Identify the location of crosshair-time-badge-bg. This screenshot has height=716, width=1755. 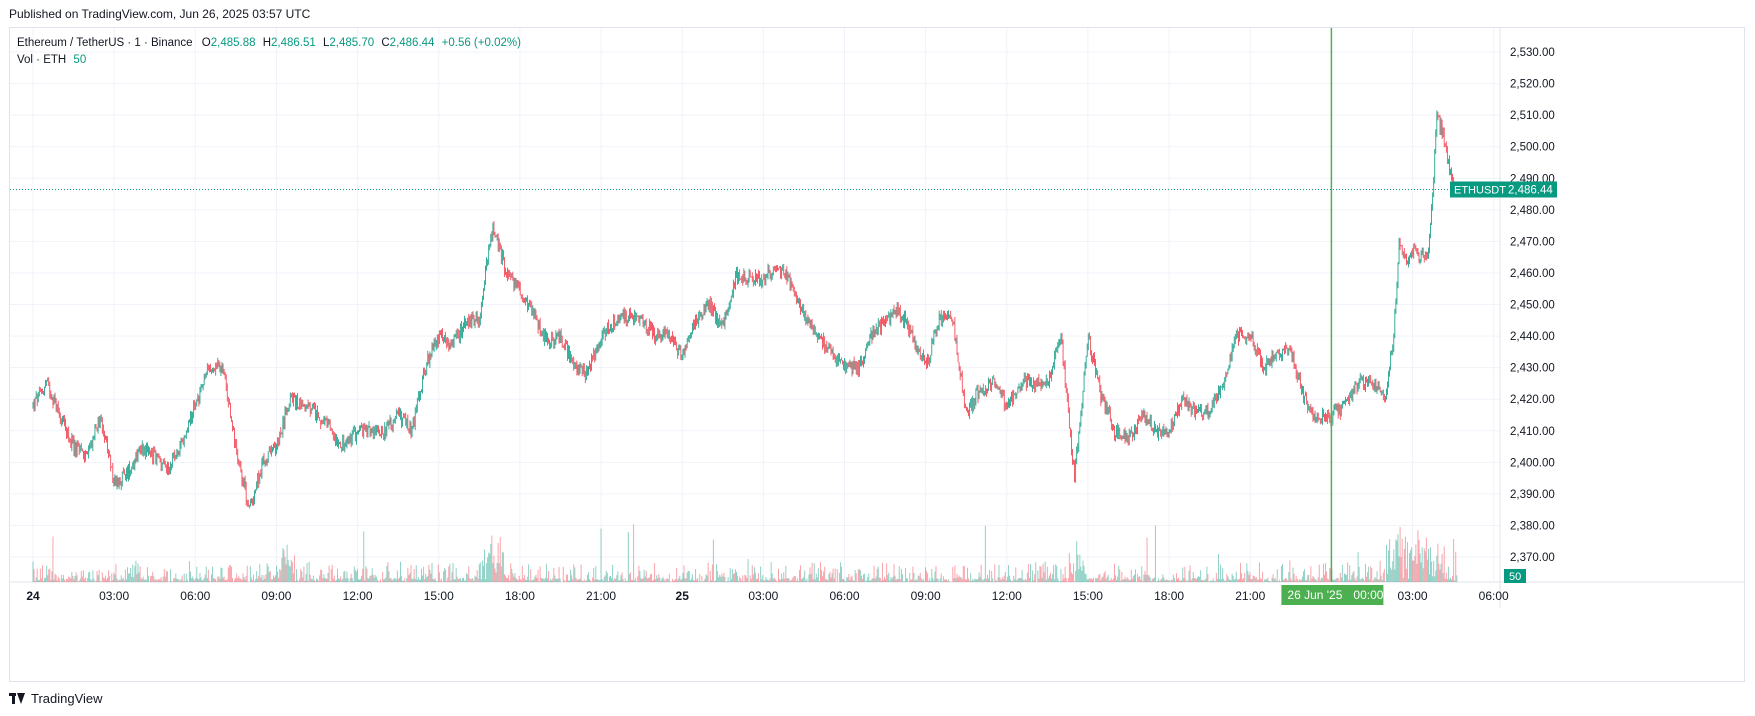
(1332, 595).